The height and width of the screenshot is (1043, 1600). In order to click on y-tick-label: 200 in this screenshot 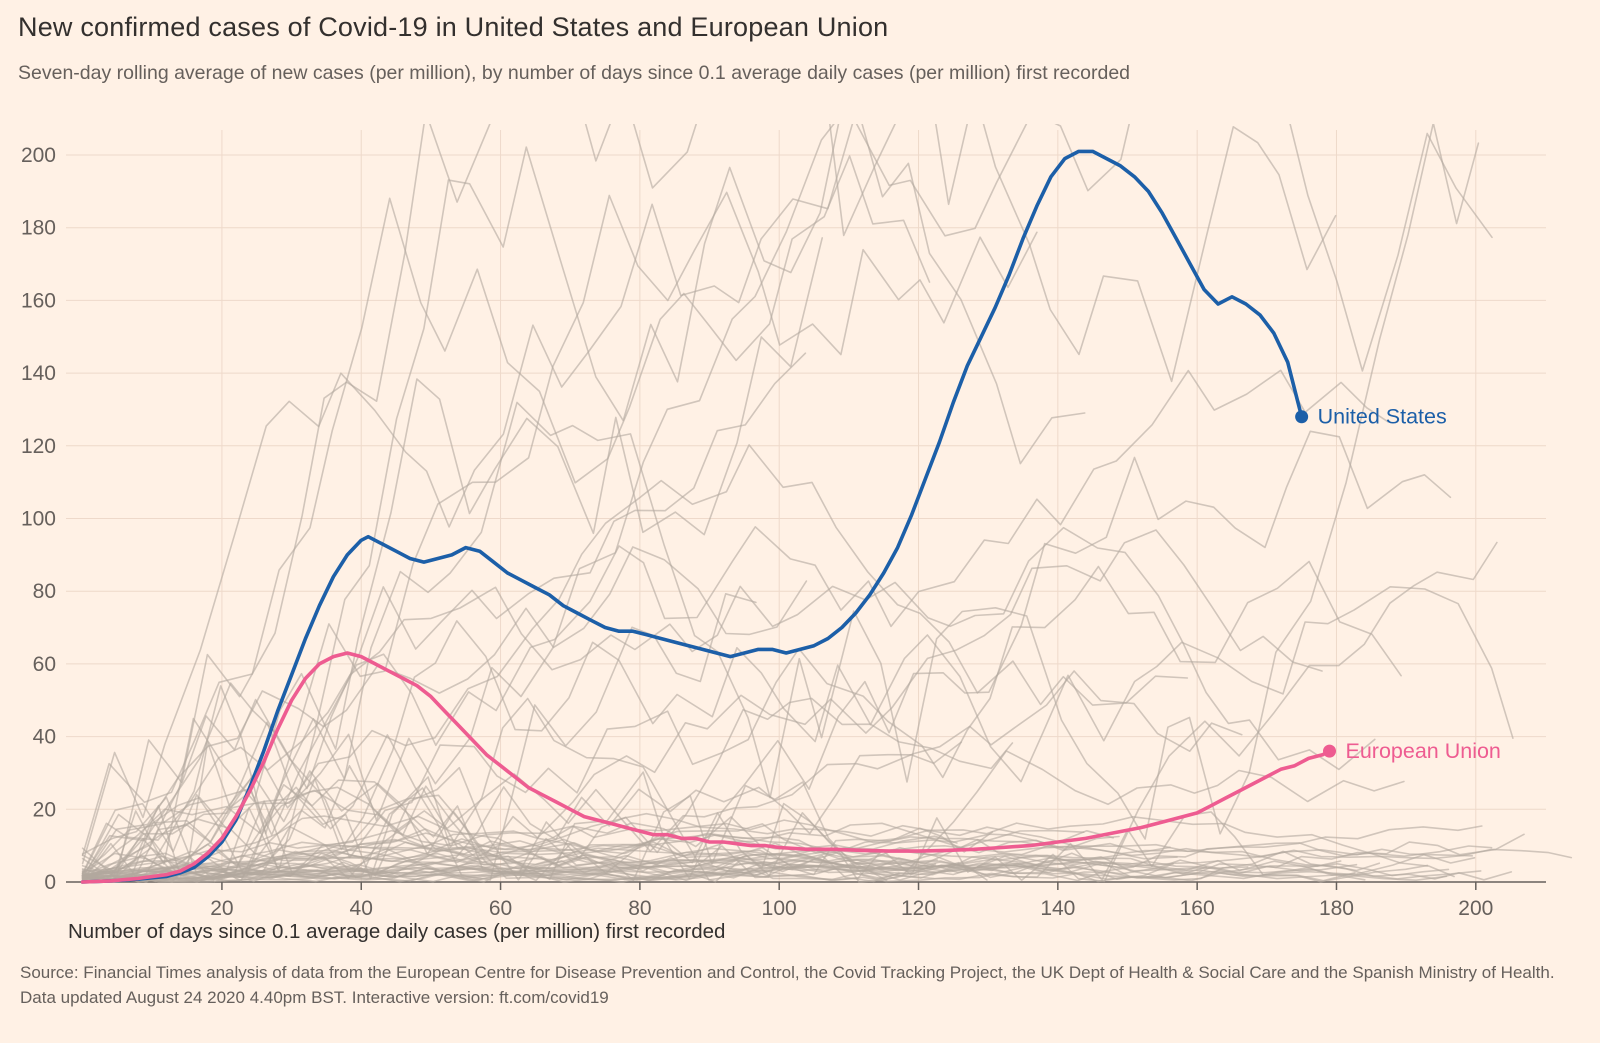, I will do `click(38, 155)`.